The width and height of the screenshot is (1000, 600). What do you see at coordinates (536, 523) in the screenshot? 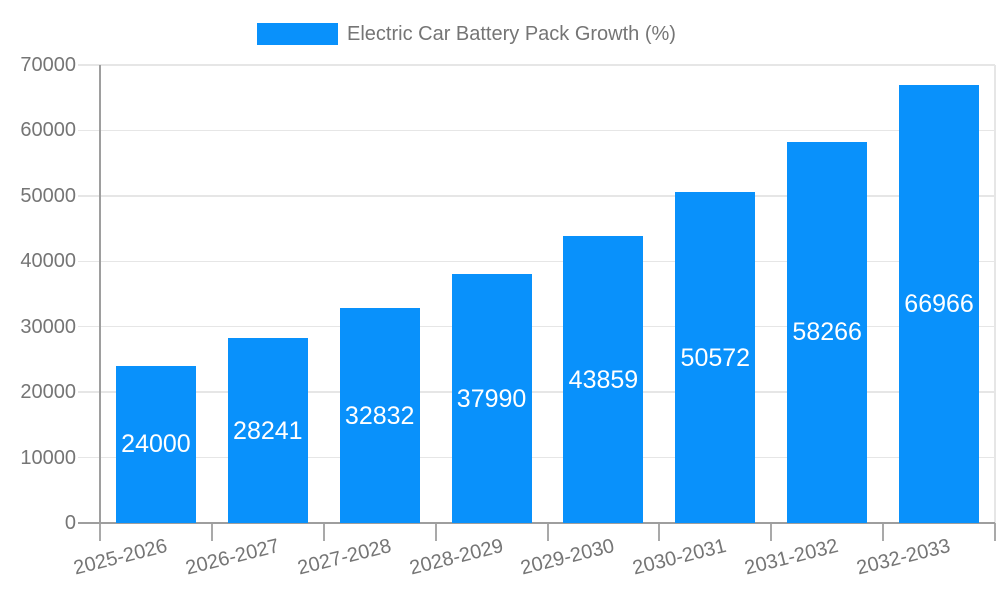
I see `x-axis-line` at bounding box center [536, 523].